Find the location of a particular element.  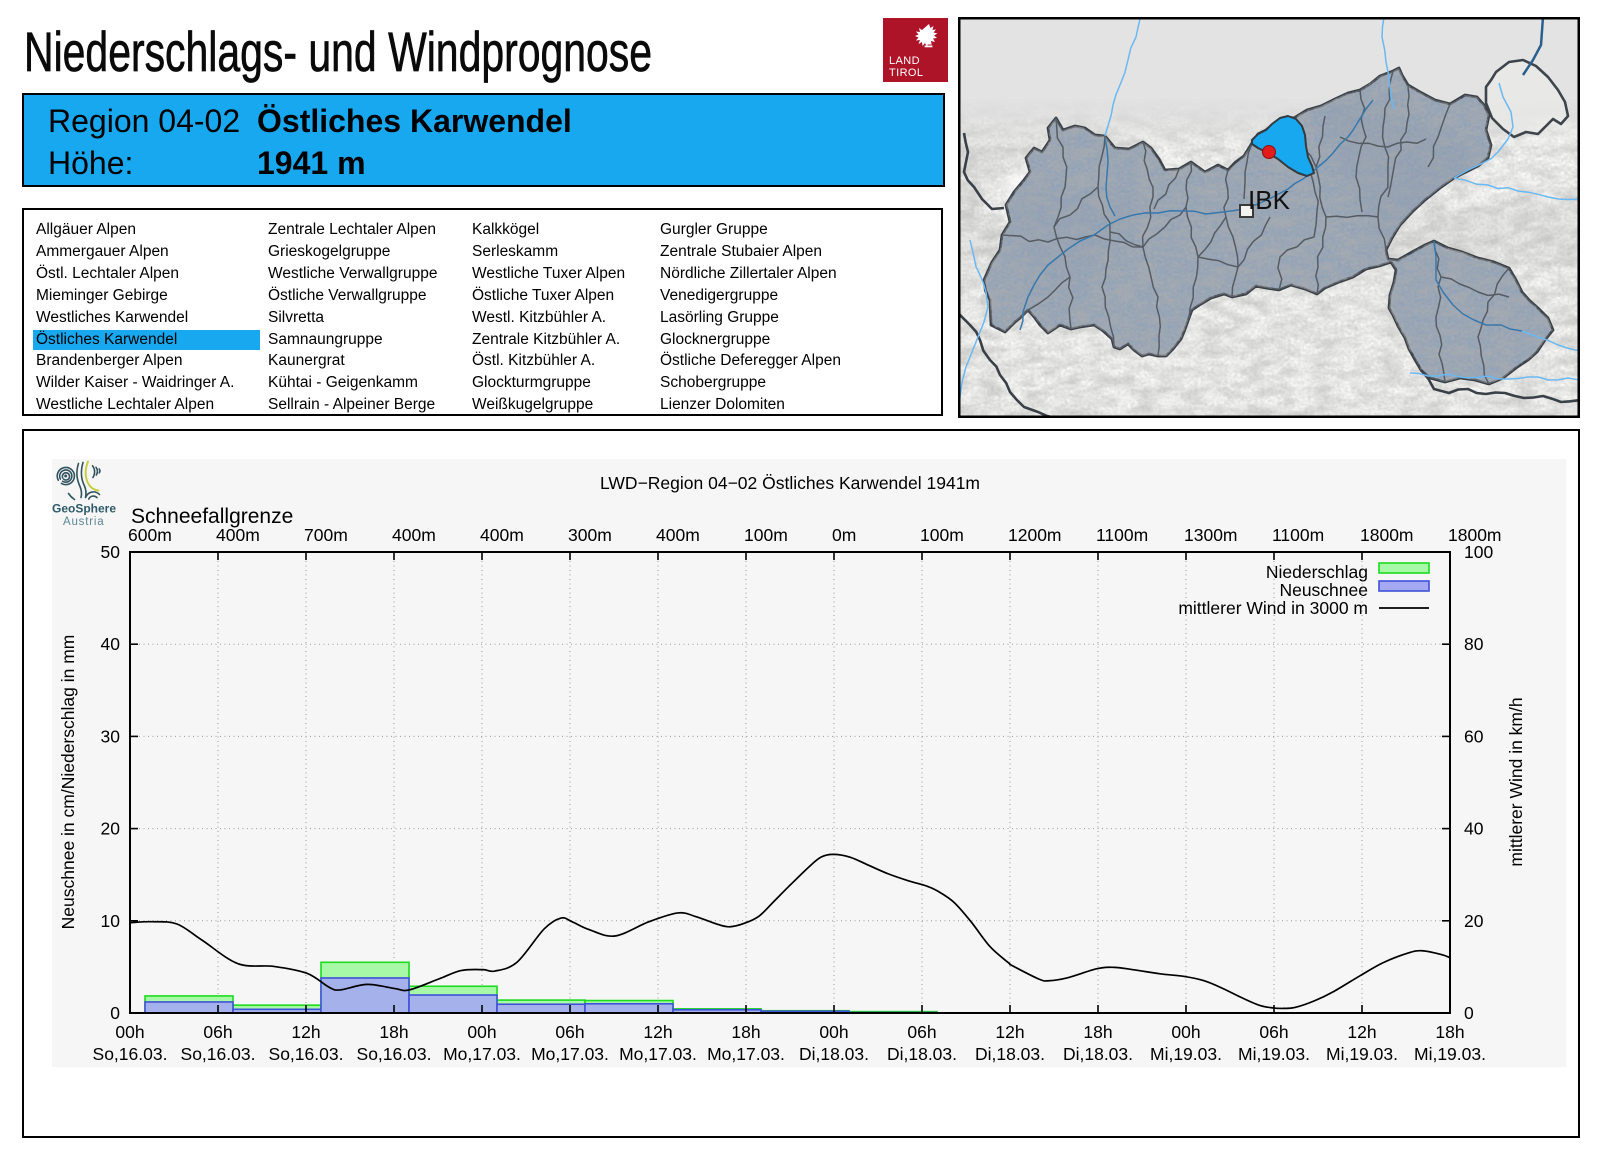

svg-text: GeoSphere is located at coordinates (84, 509).